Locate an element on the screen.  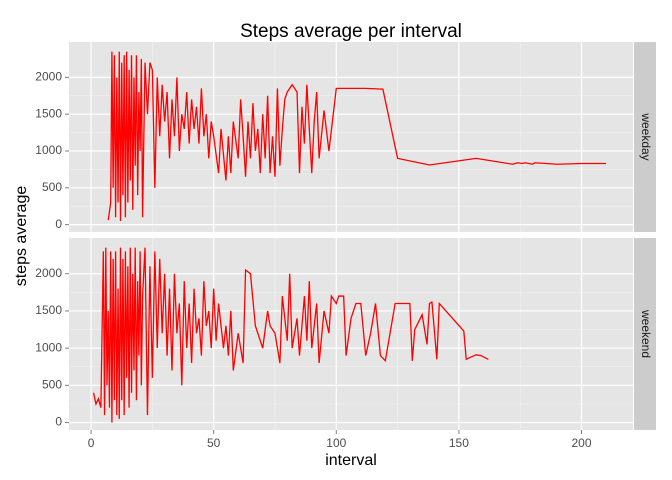
strip-label: weekend is located at coordinates (646, 333).